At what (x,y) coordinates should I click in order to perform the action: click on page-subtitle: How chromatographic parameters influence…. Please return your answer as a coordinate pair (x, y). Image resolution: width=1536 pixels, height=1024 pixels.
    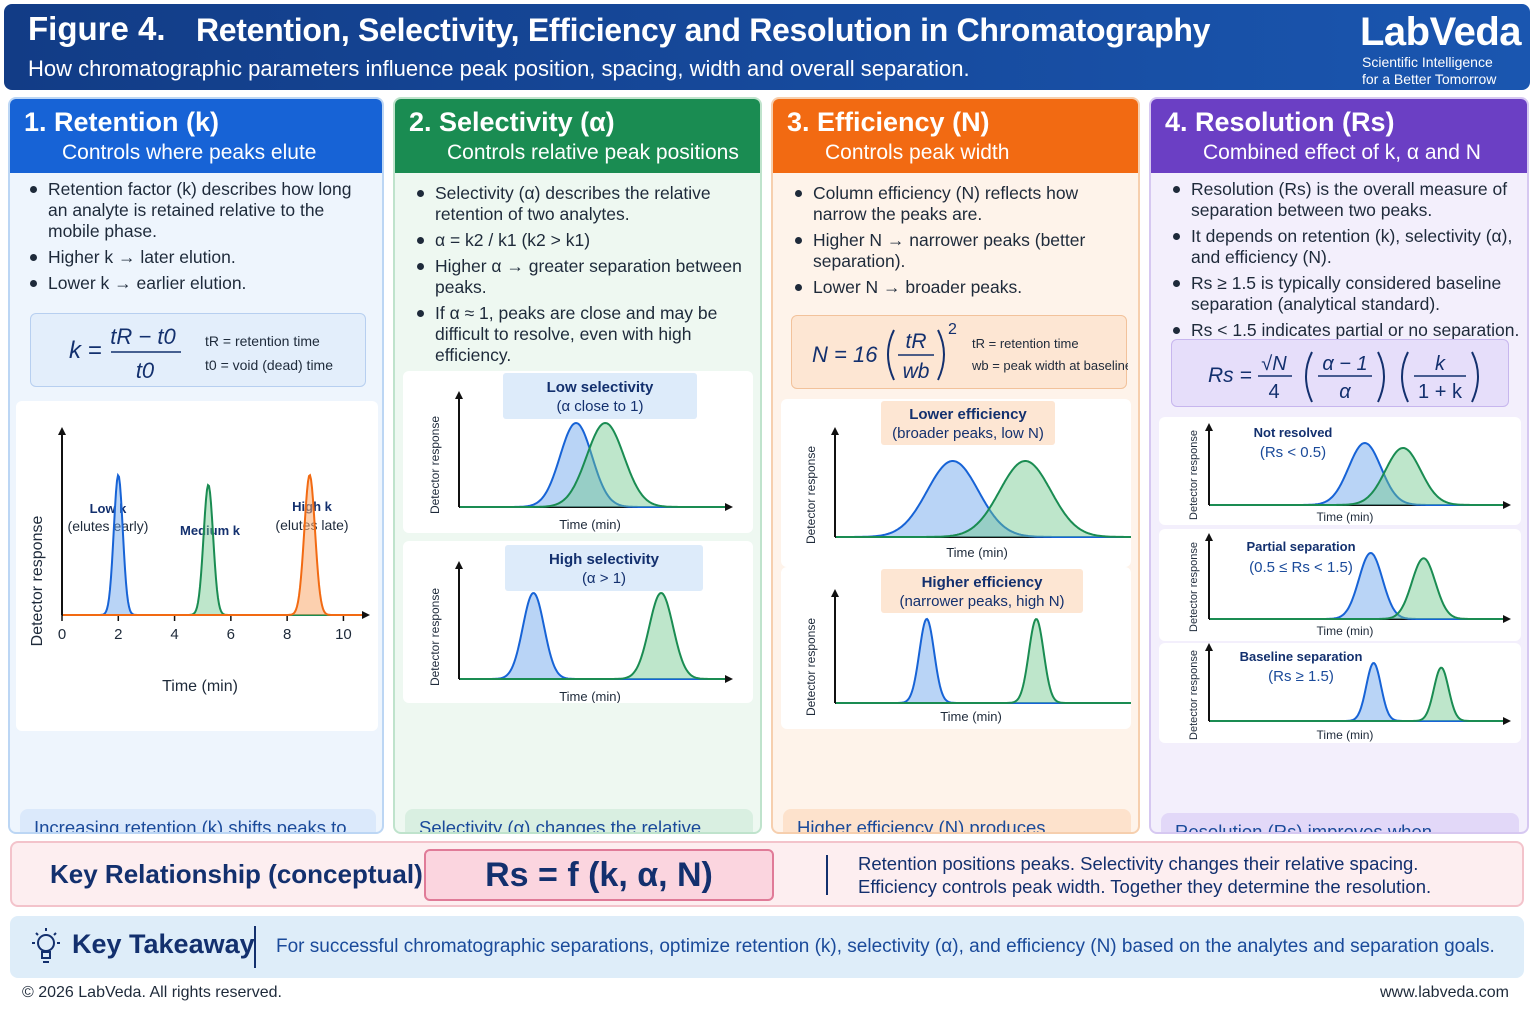
    Looking at the image, I should click on (499, 68).